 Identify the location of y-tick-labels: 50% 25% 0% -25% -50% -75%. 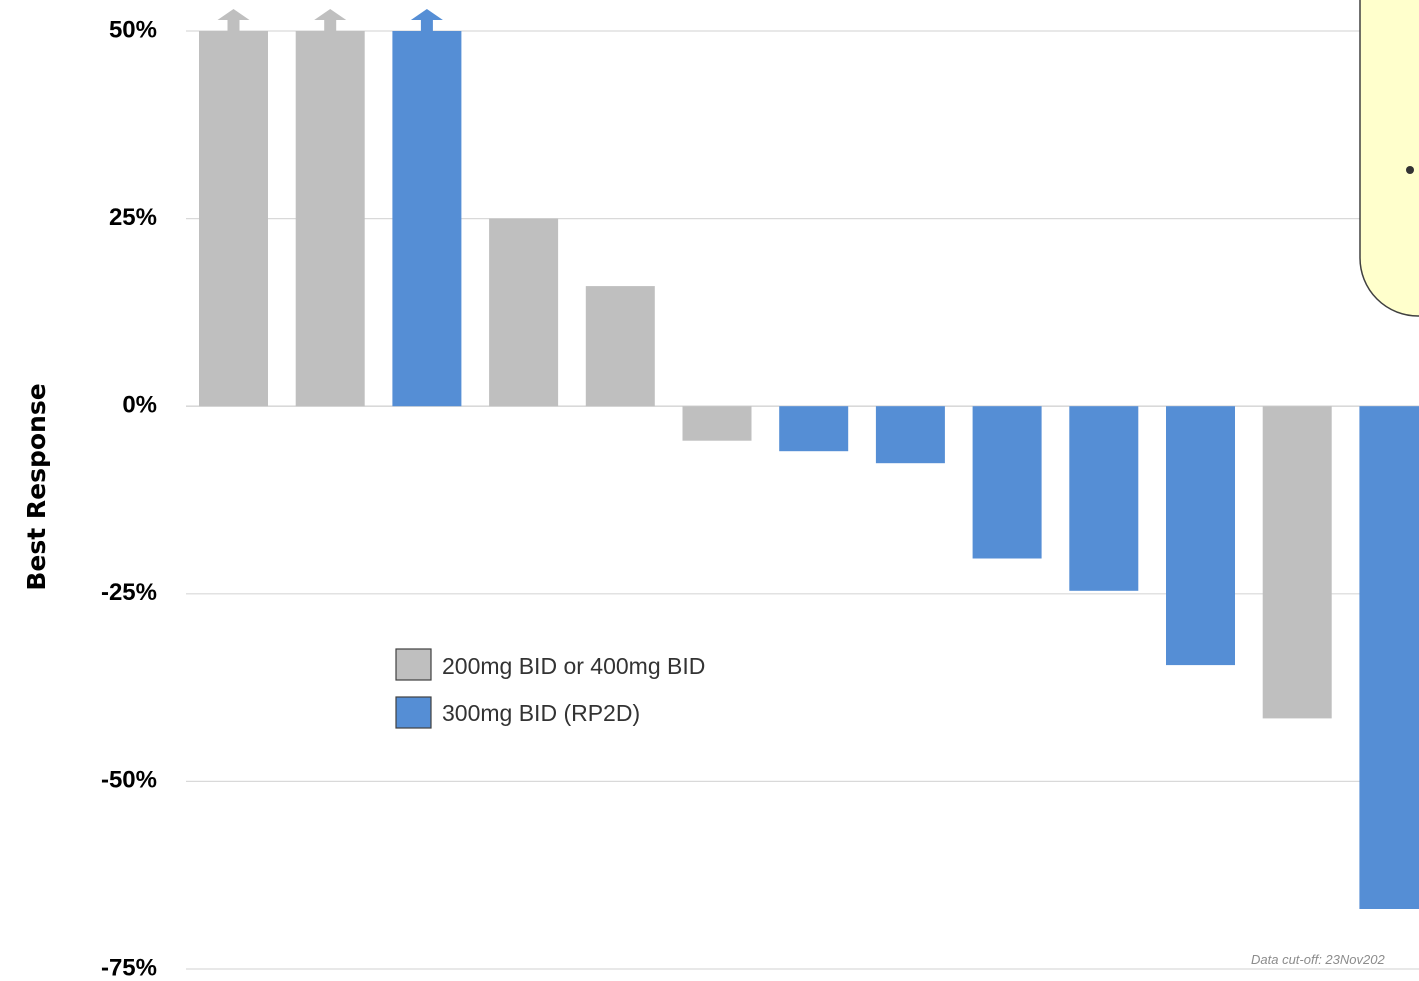
(129, 498).